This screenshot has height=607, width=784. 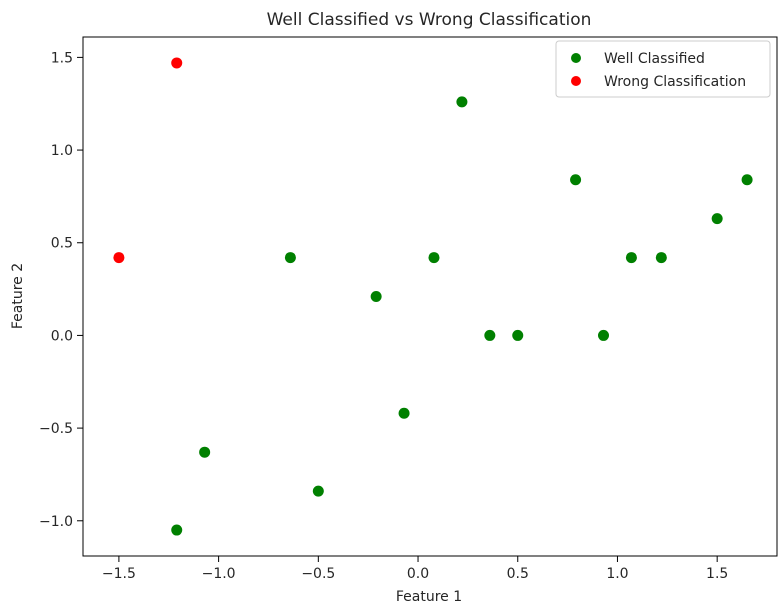 I want to click on legend-label-wrong-classification: Wrong Classification, so click(x=675, y=82).